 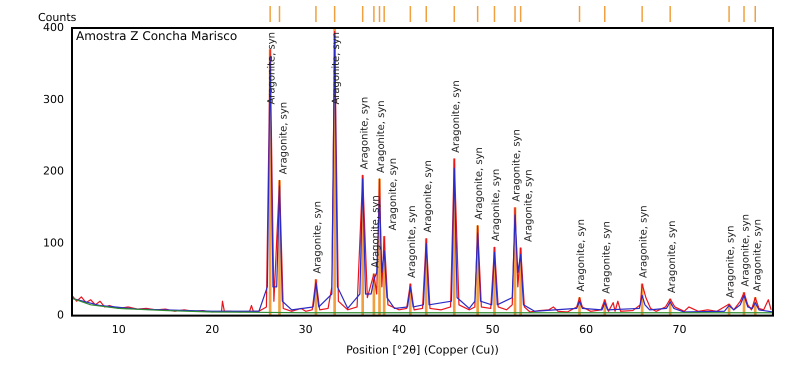 What do you see at coordinates (679, 329) in the screenshot?
I see `x-tick-label: 70` at bounding box center [679, 329].